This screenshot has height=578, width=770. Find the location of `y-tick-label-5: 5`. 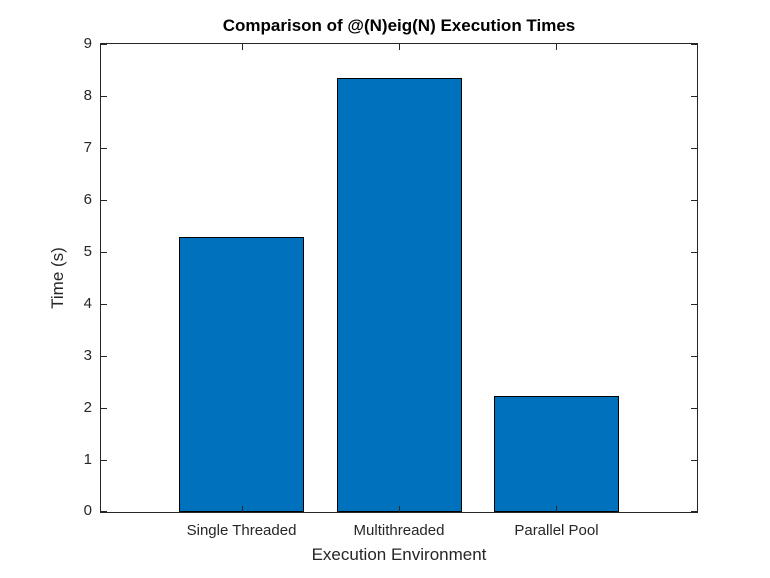

y-tick-label-5: 5 is located at coordinates (87, 251).